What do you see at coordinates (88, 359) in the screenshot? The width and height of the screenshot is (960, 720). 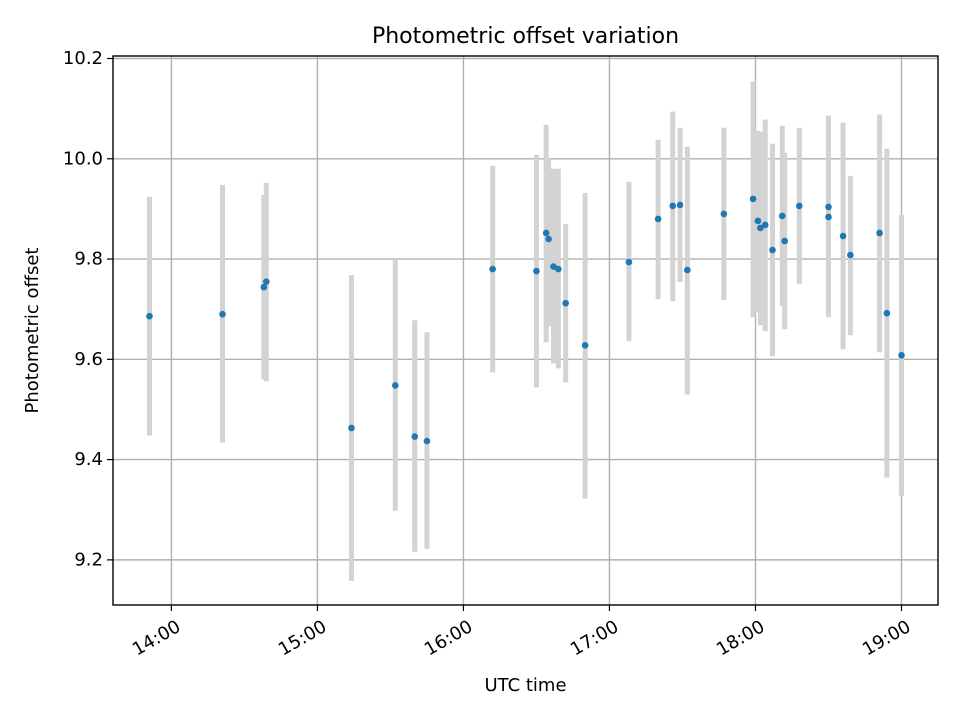 I see `y-tick-label: 9.6` at bounding box center [88, 359].